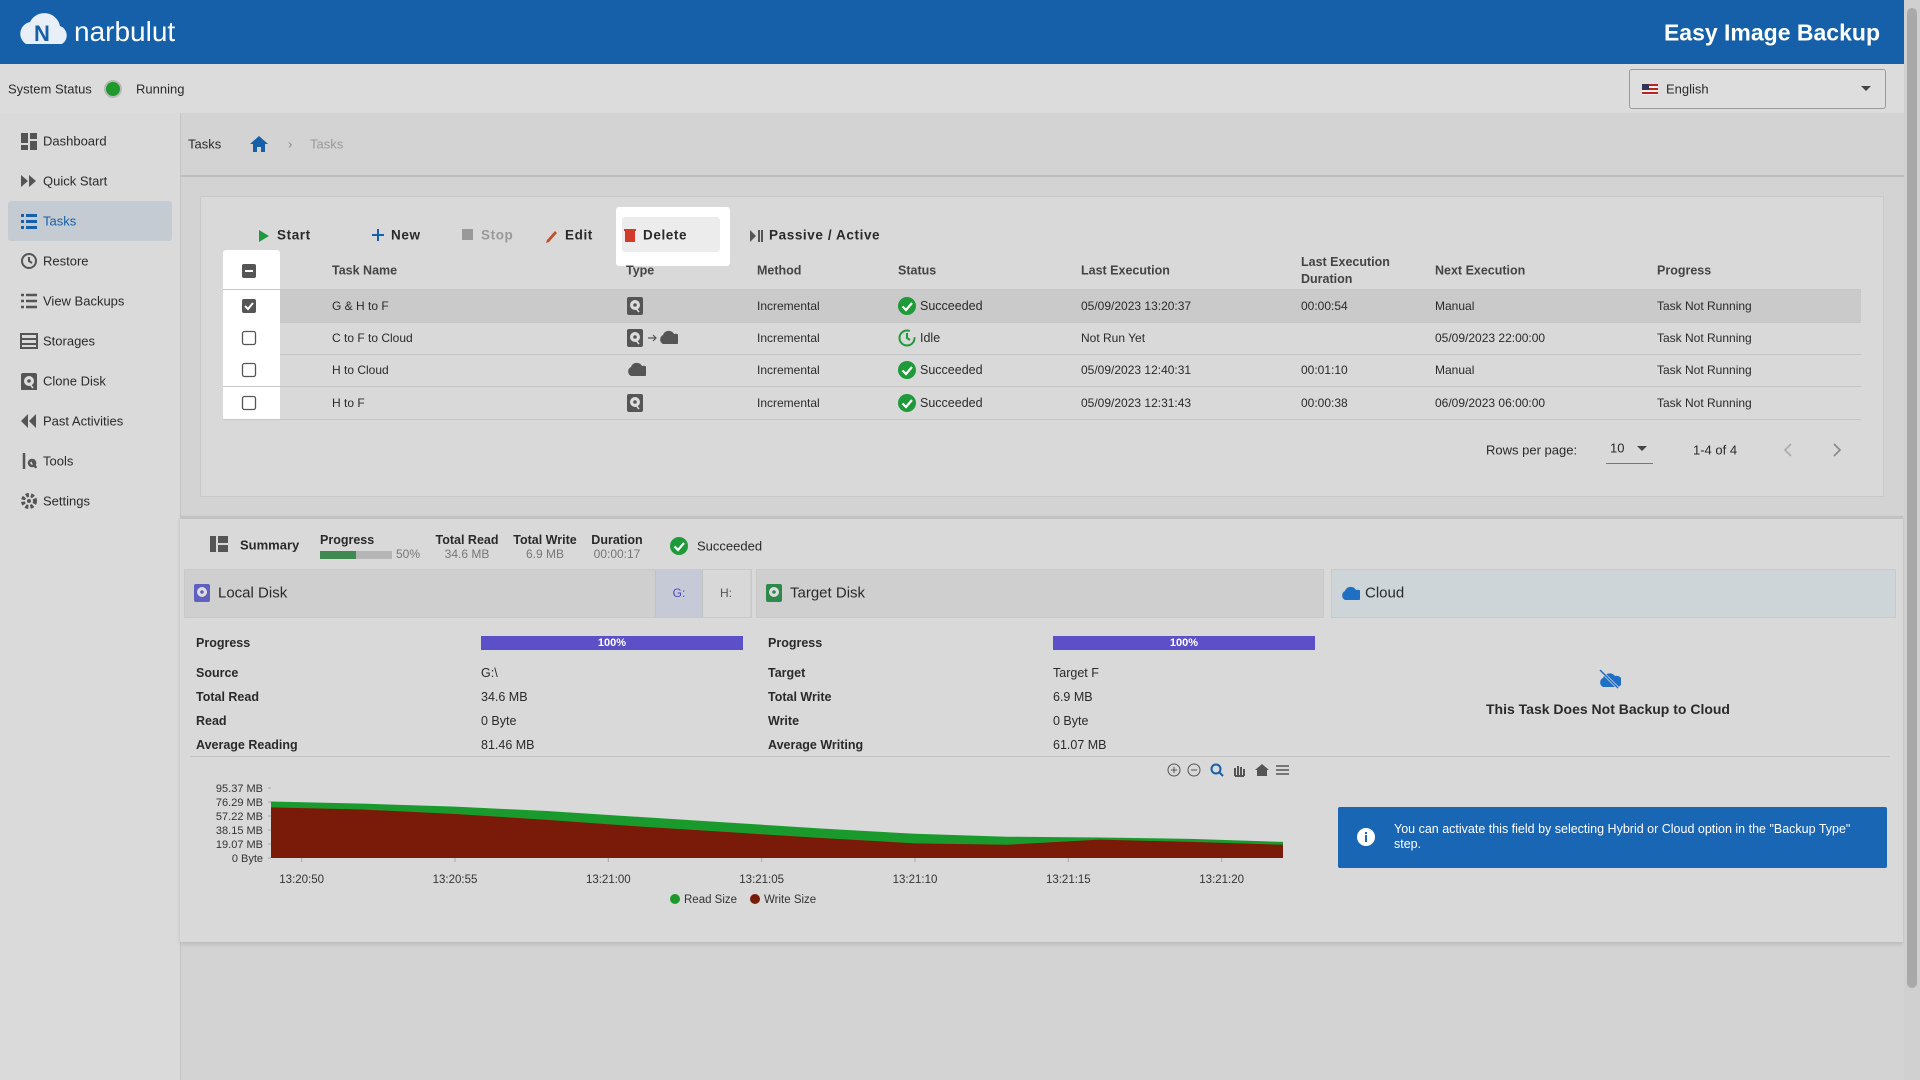  Describe the element at coordinates (90, 221) in the screenshot. I see `nav-item: Tasks` at that location.